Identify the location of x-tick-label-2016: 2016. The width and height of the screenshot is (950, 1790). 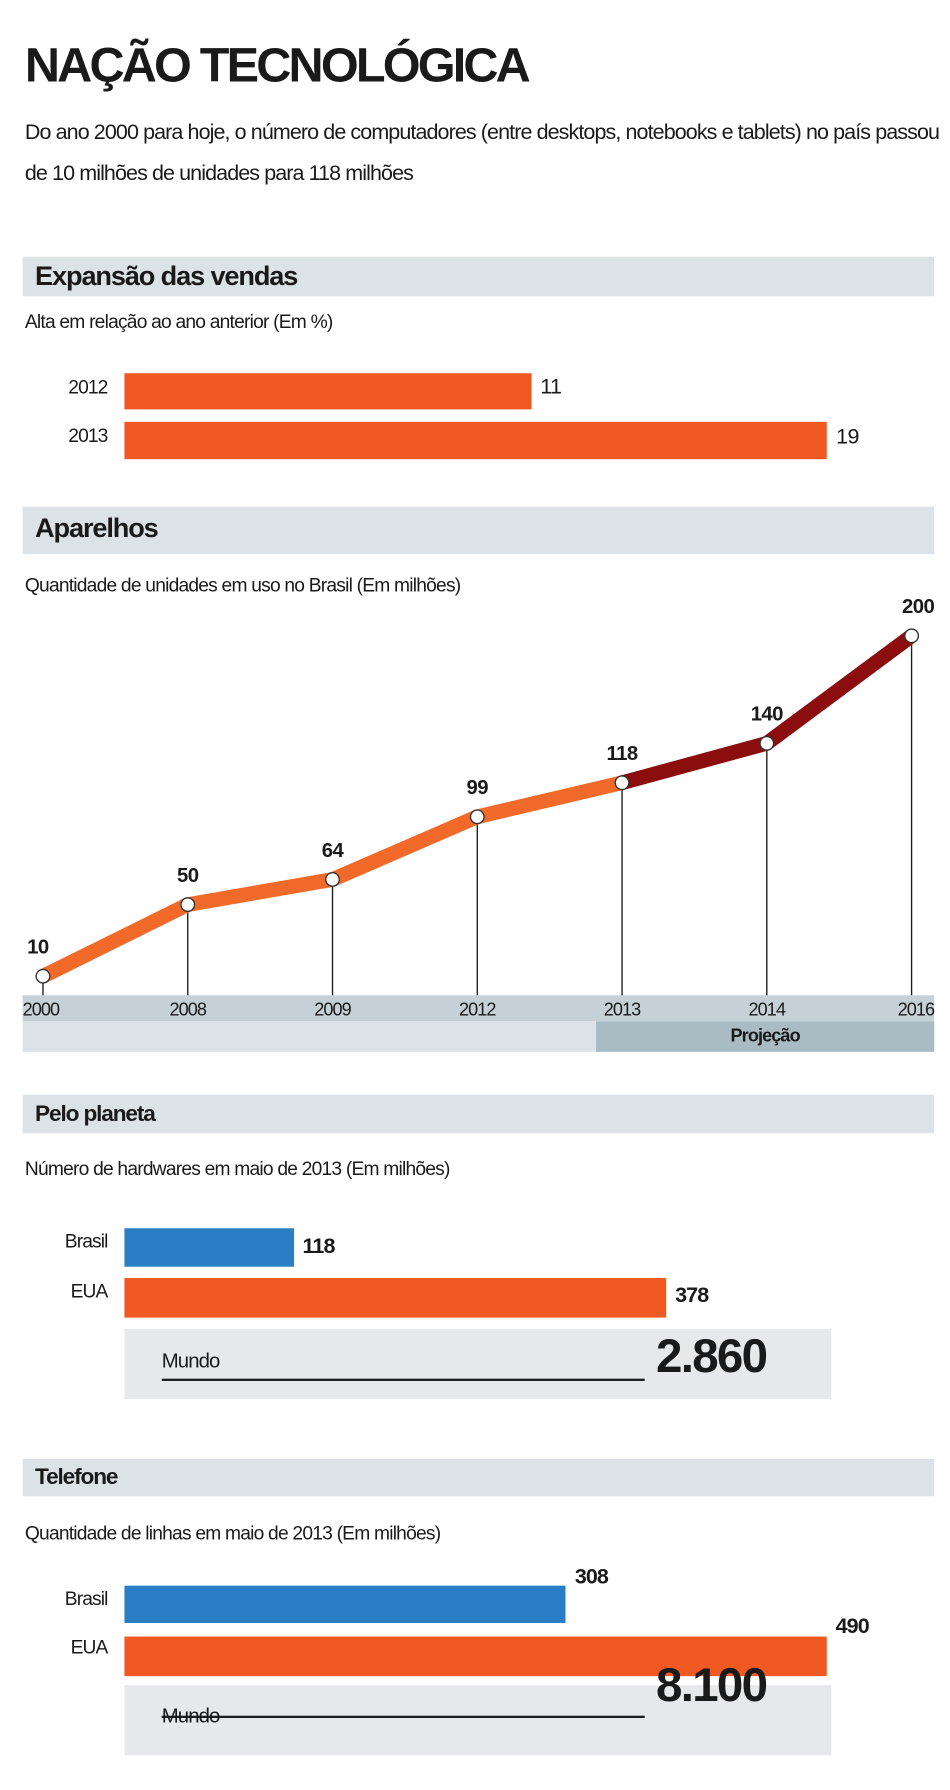
(916, 1010).